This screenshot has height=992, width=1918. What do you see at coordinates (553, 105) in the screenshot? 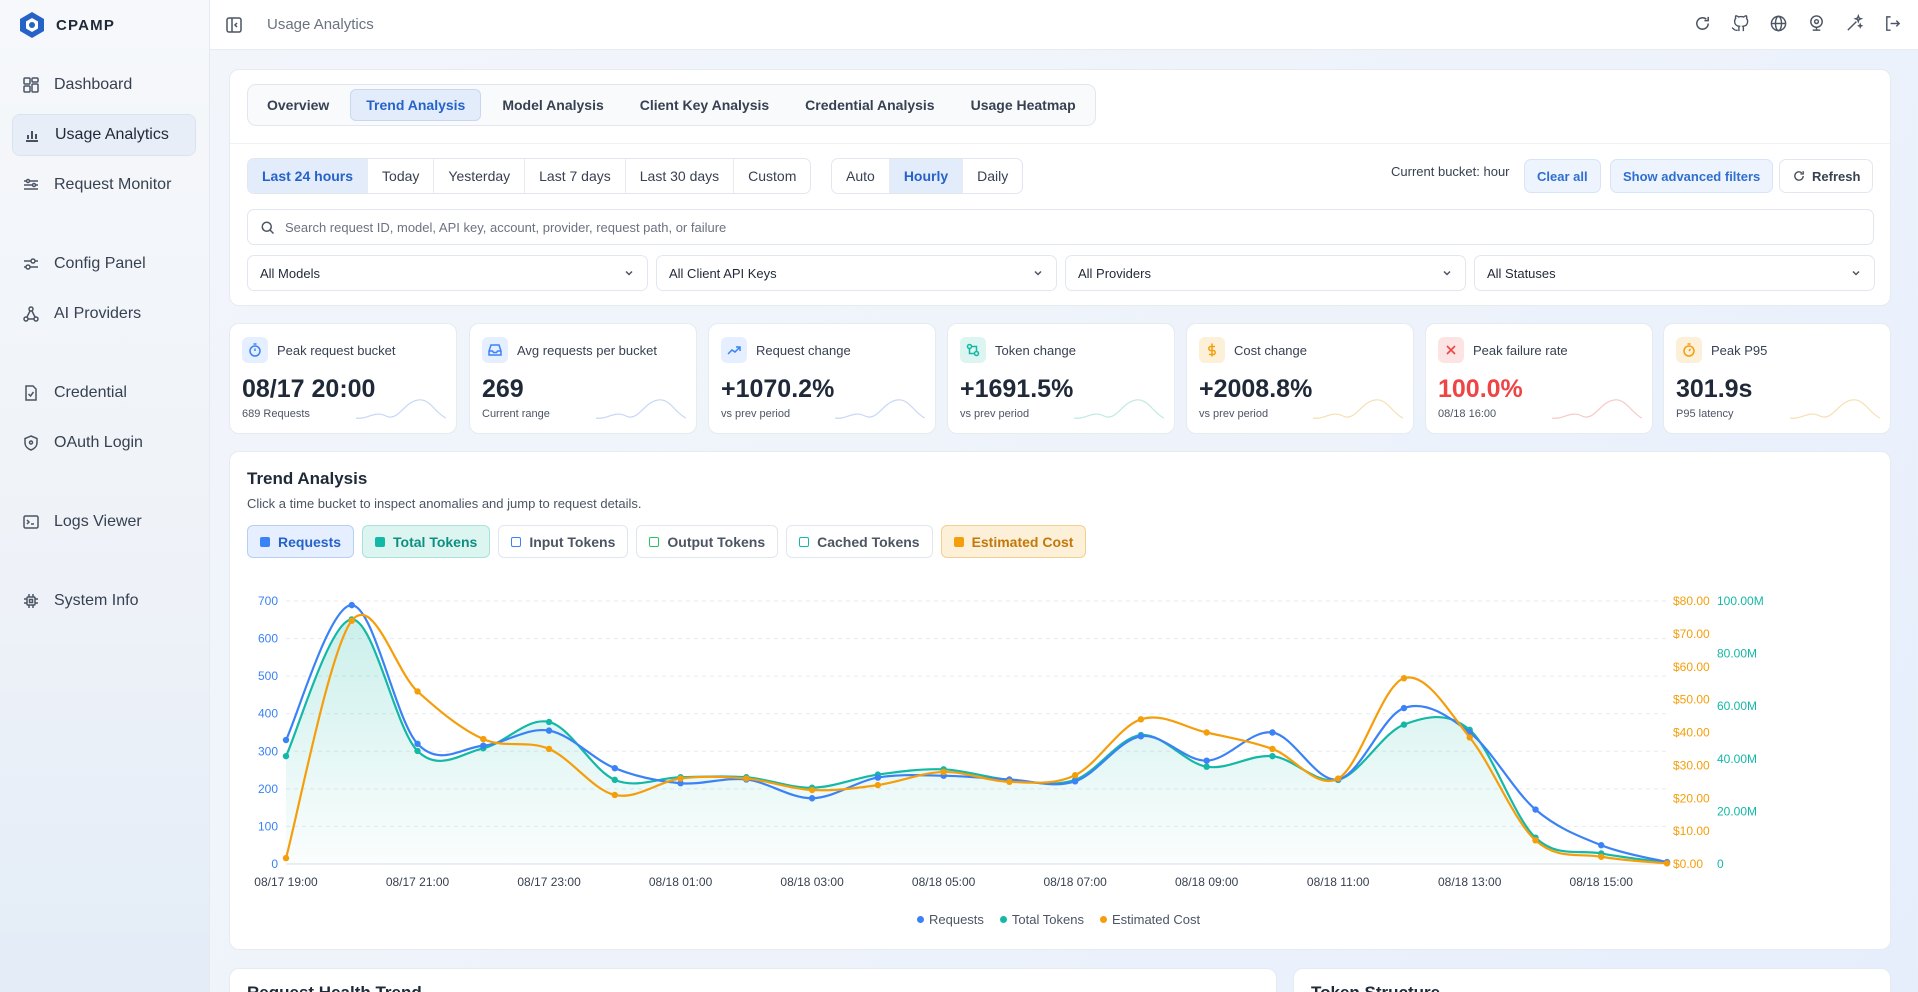
I see `tab-model-analysis: Model Analysis` at bounding box center [553, 105].